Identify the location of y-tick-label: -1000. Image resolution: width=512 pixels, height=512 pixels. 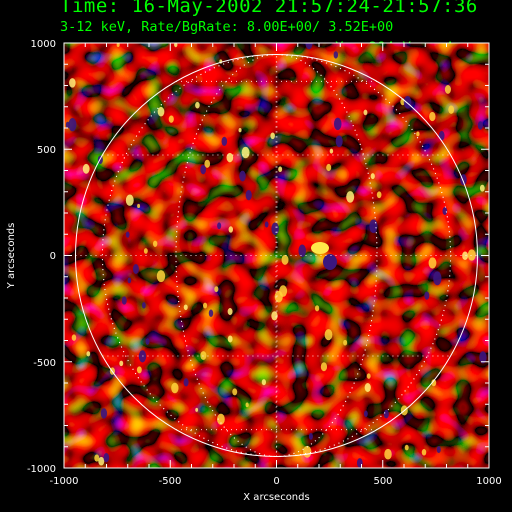
(41, 469).